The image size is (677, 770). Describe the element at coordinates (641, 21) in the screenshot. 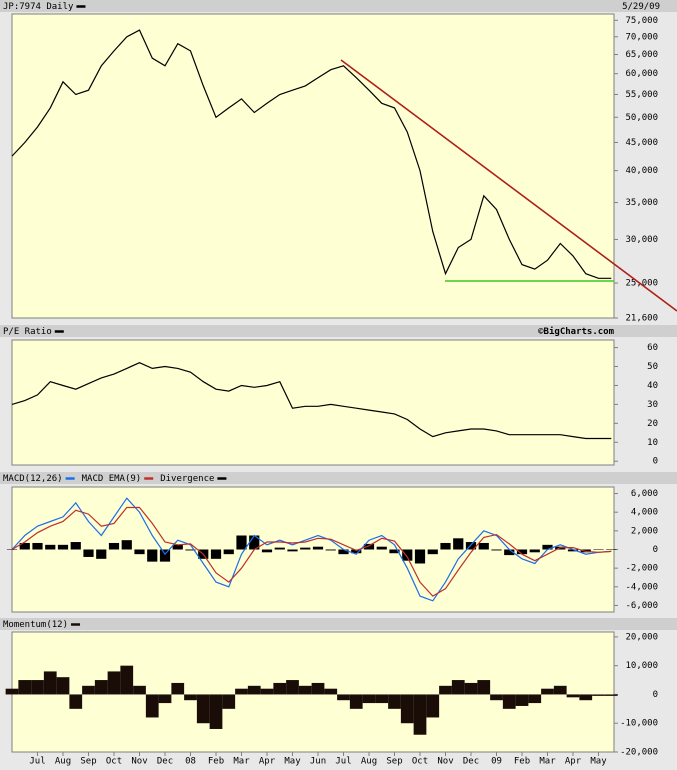

I see `y-tick-label: 75,000` at that location.